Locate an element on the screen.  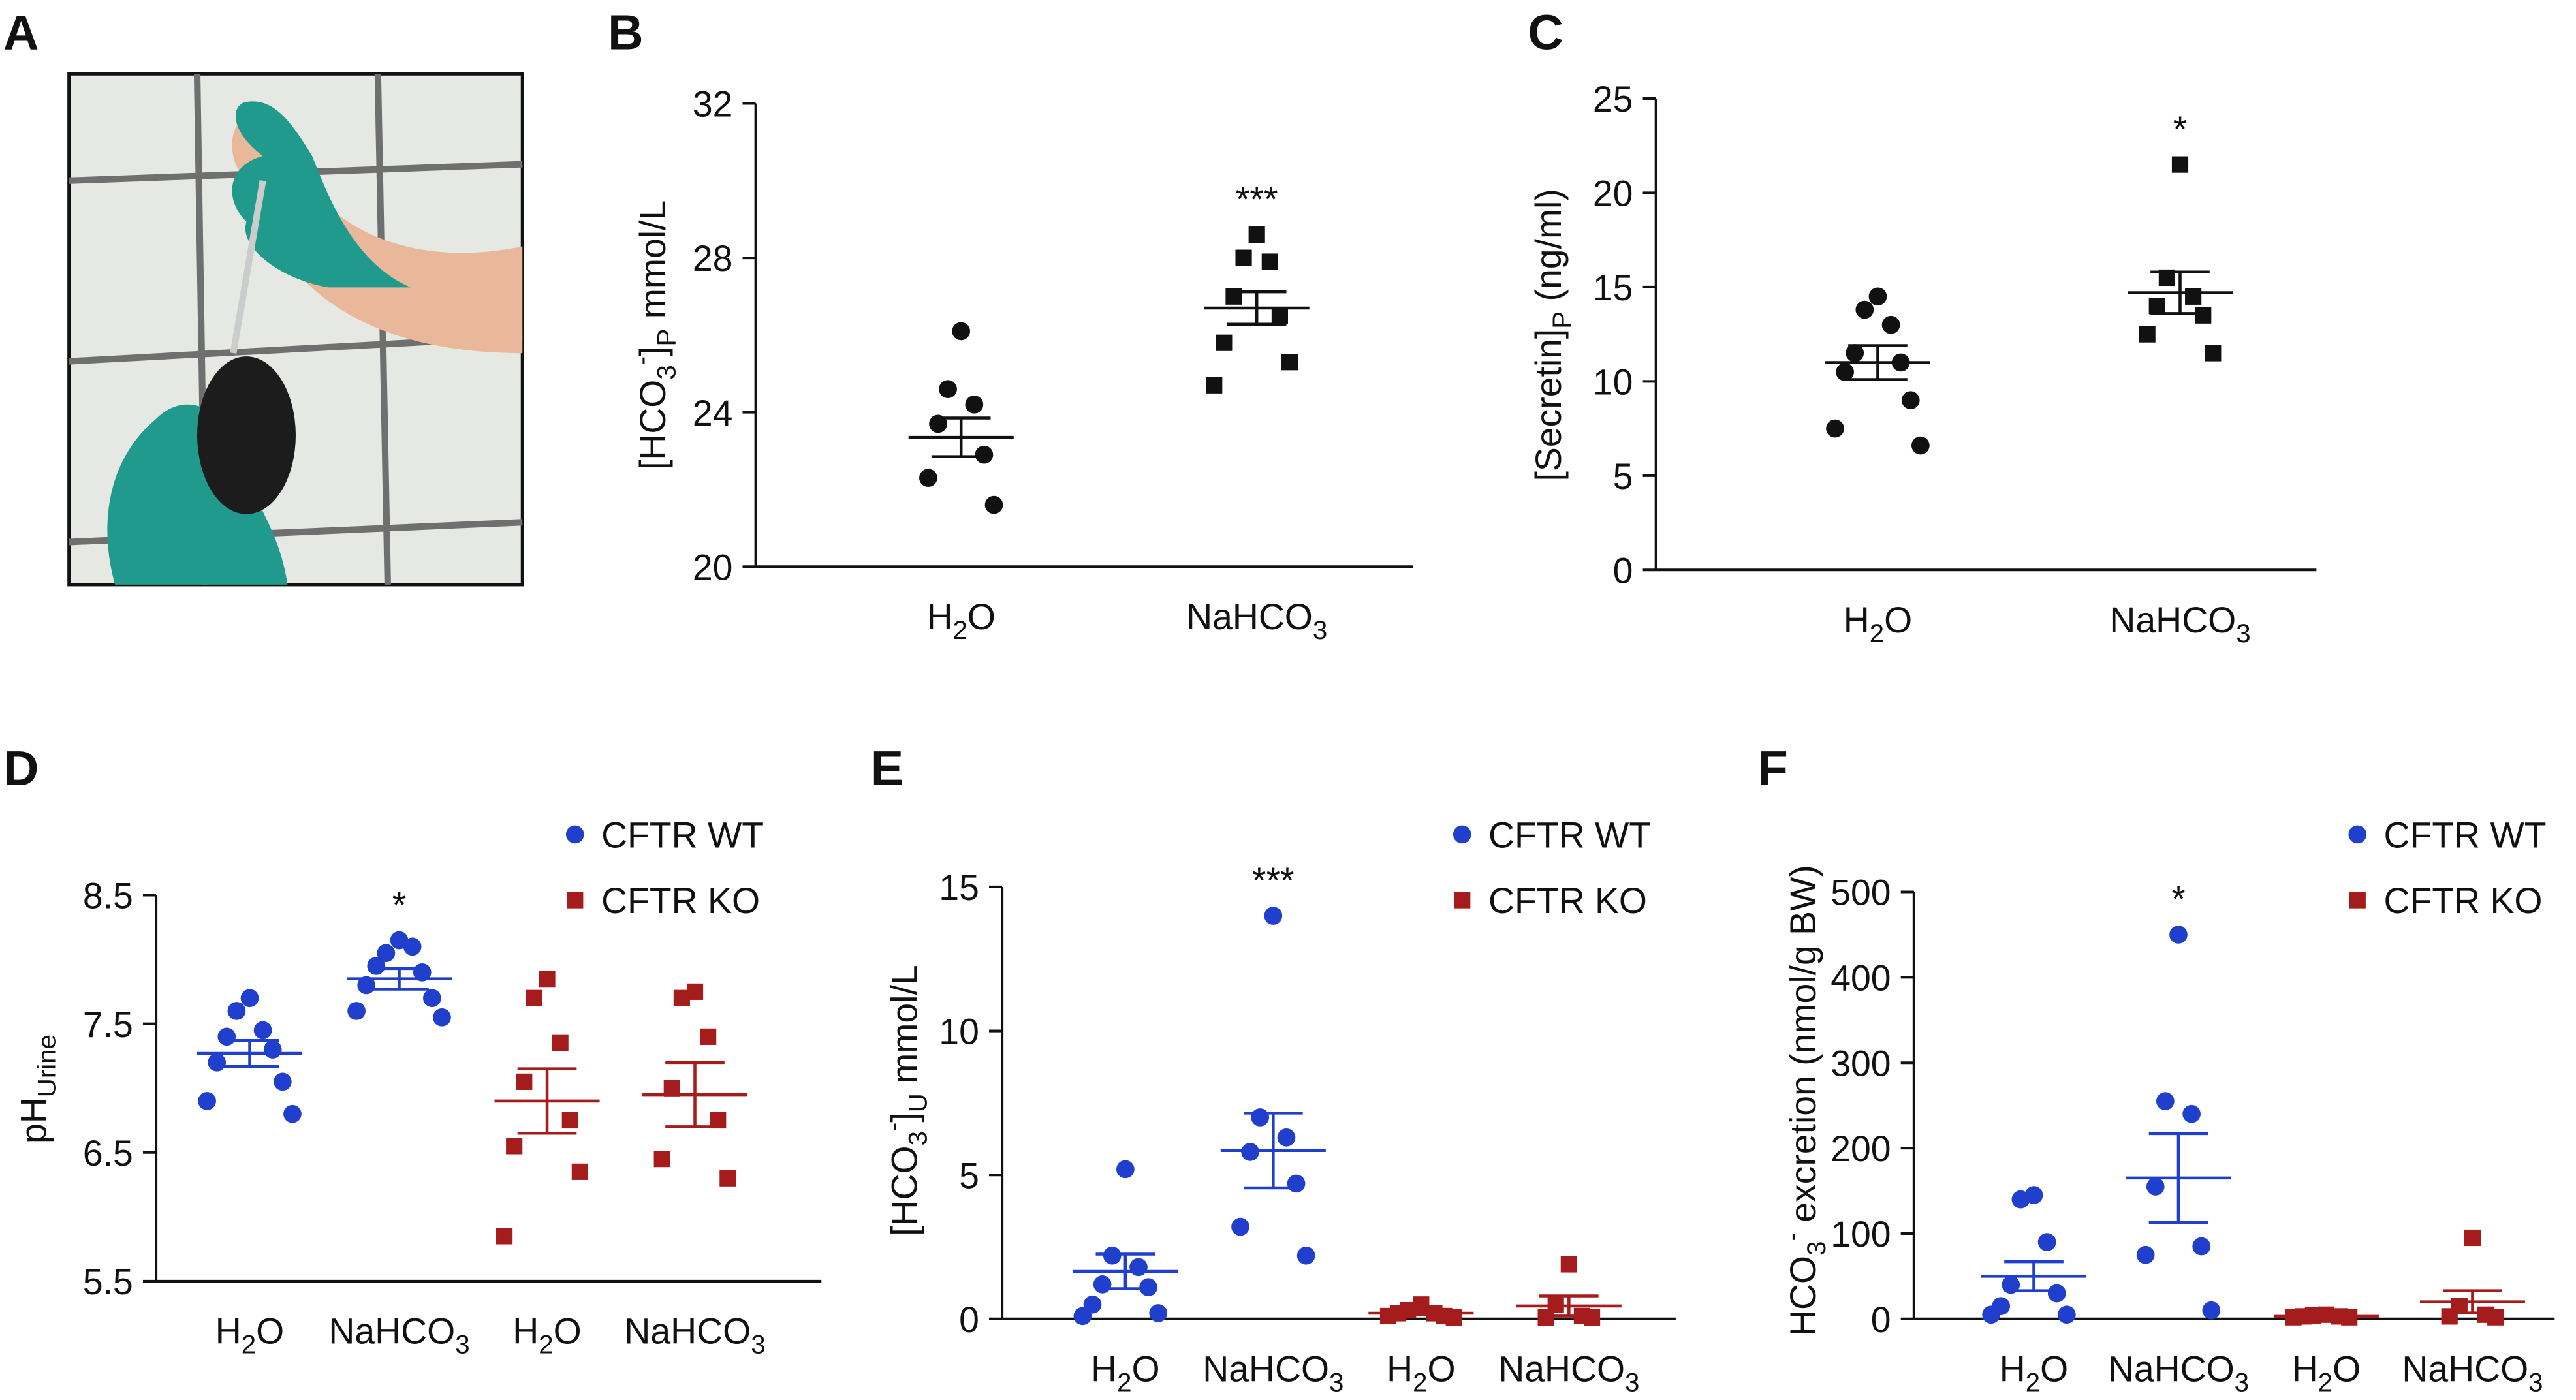
y-tick-label: 25 is located at coordinates (1613, 99).